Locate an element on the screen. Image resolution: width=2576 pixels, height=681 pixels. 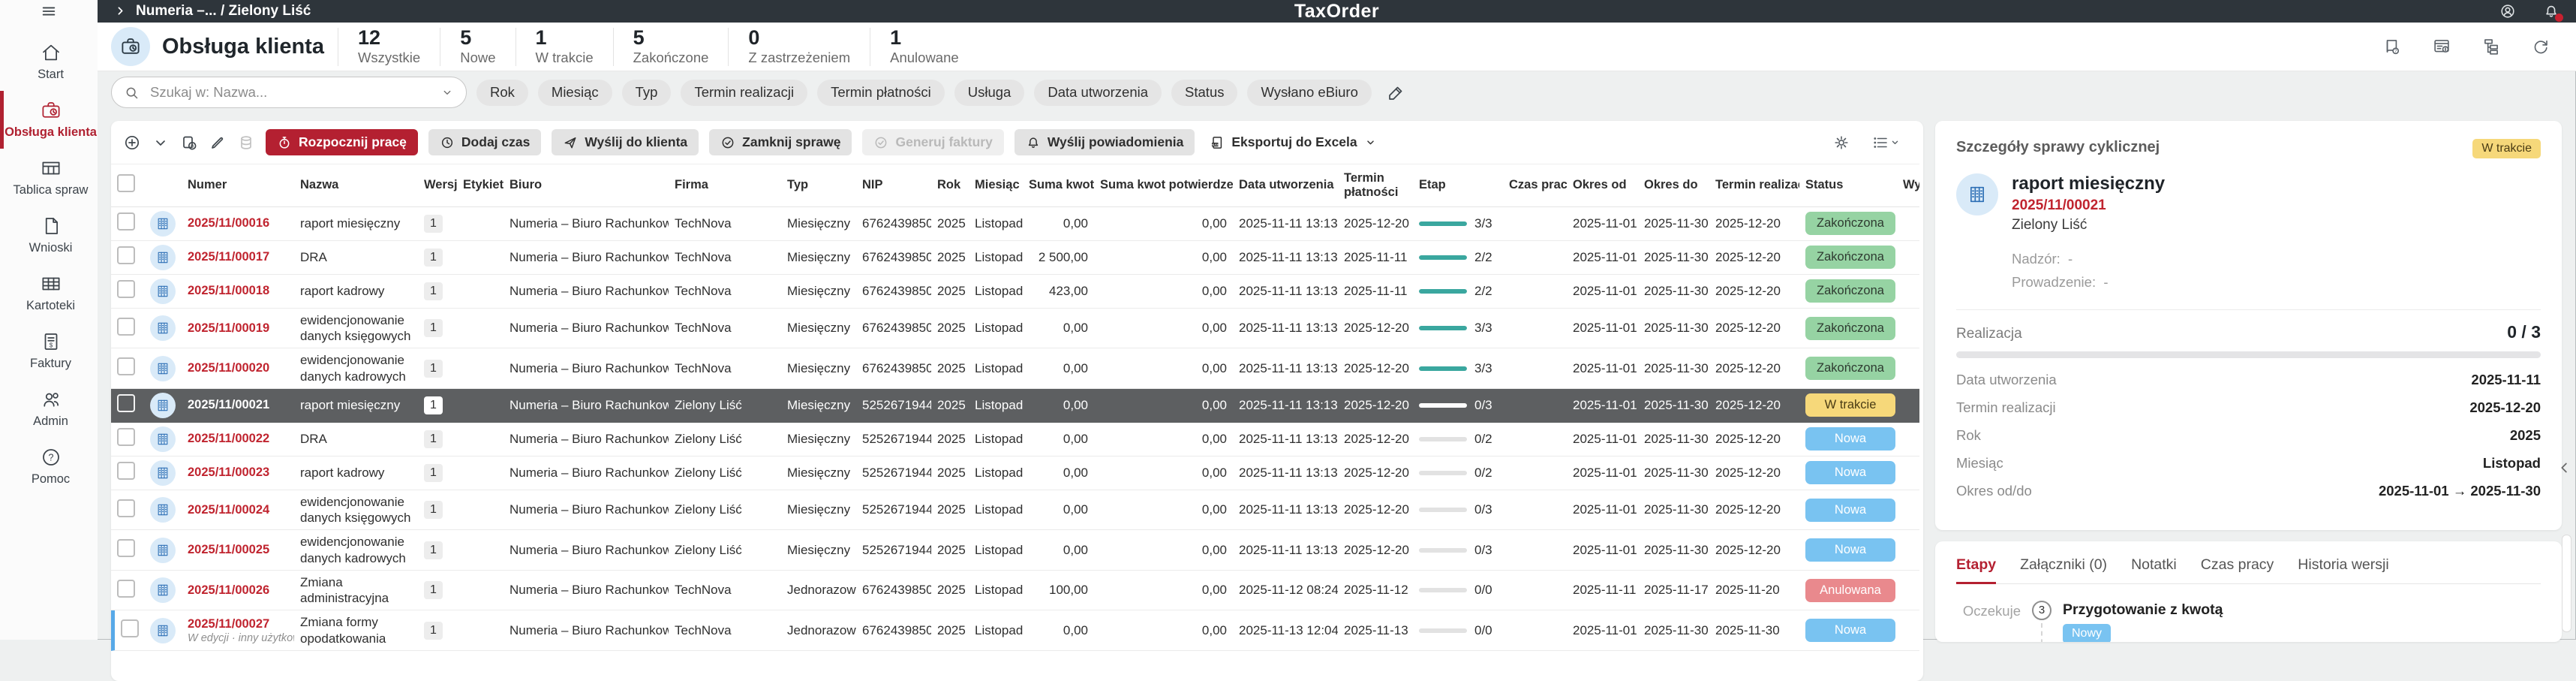
clear-filters-button is located at coordinates (1396, 92).